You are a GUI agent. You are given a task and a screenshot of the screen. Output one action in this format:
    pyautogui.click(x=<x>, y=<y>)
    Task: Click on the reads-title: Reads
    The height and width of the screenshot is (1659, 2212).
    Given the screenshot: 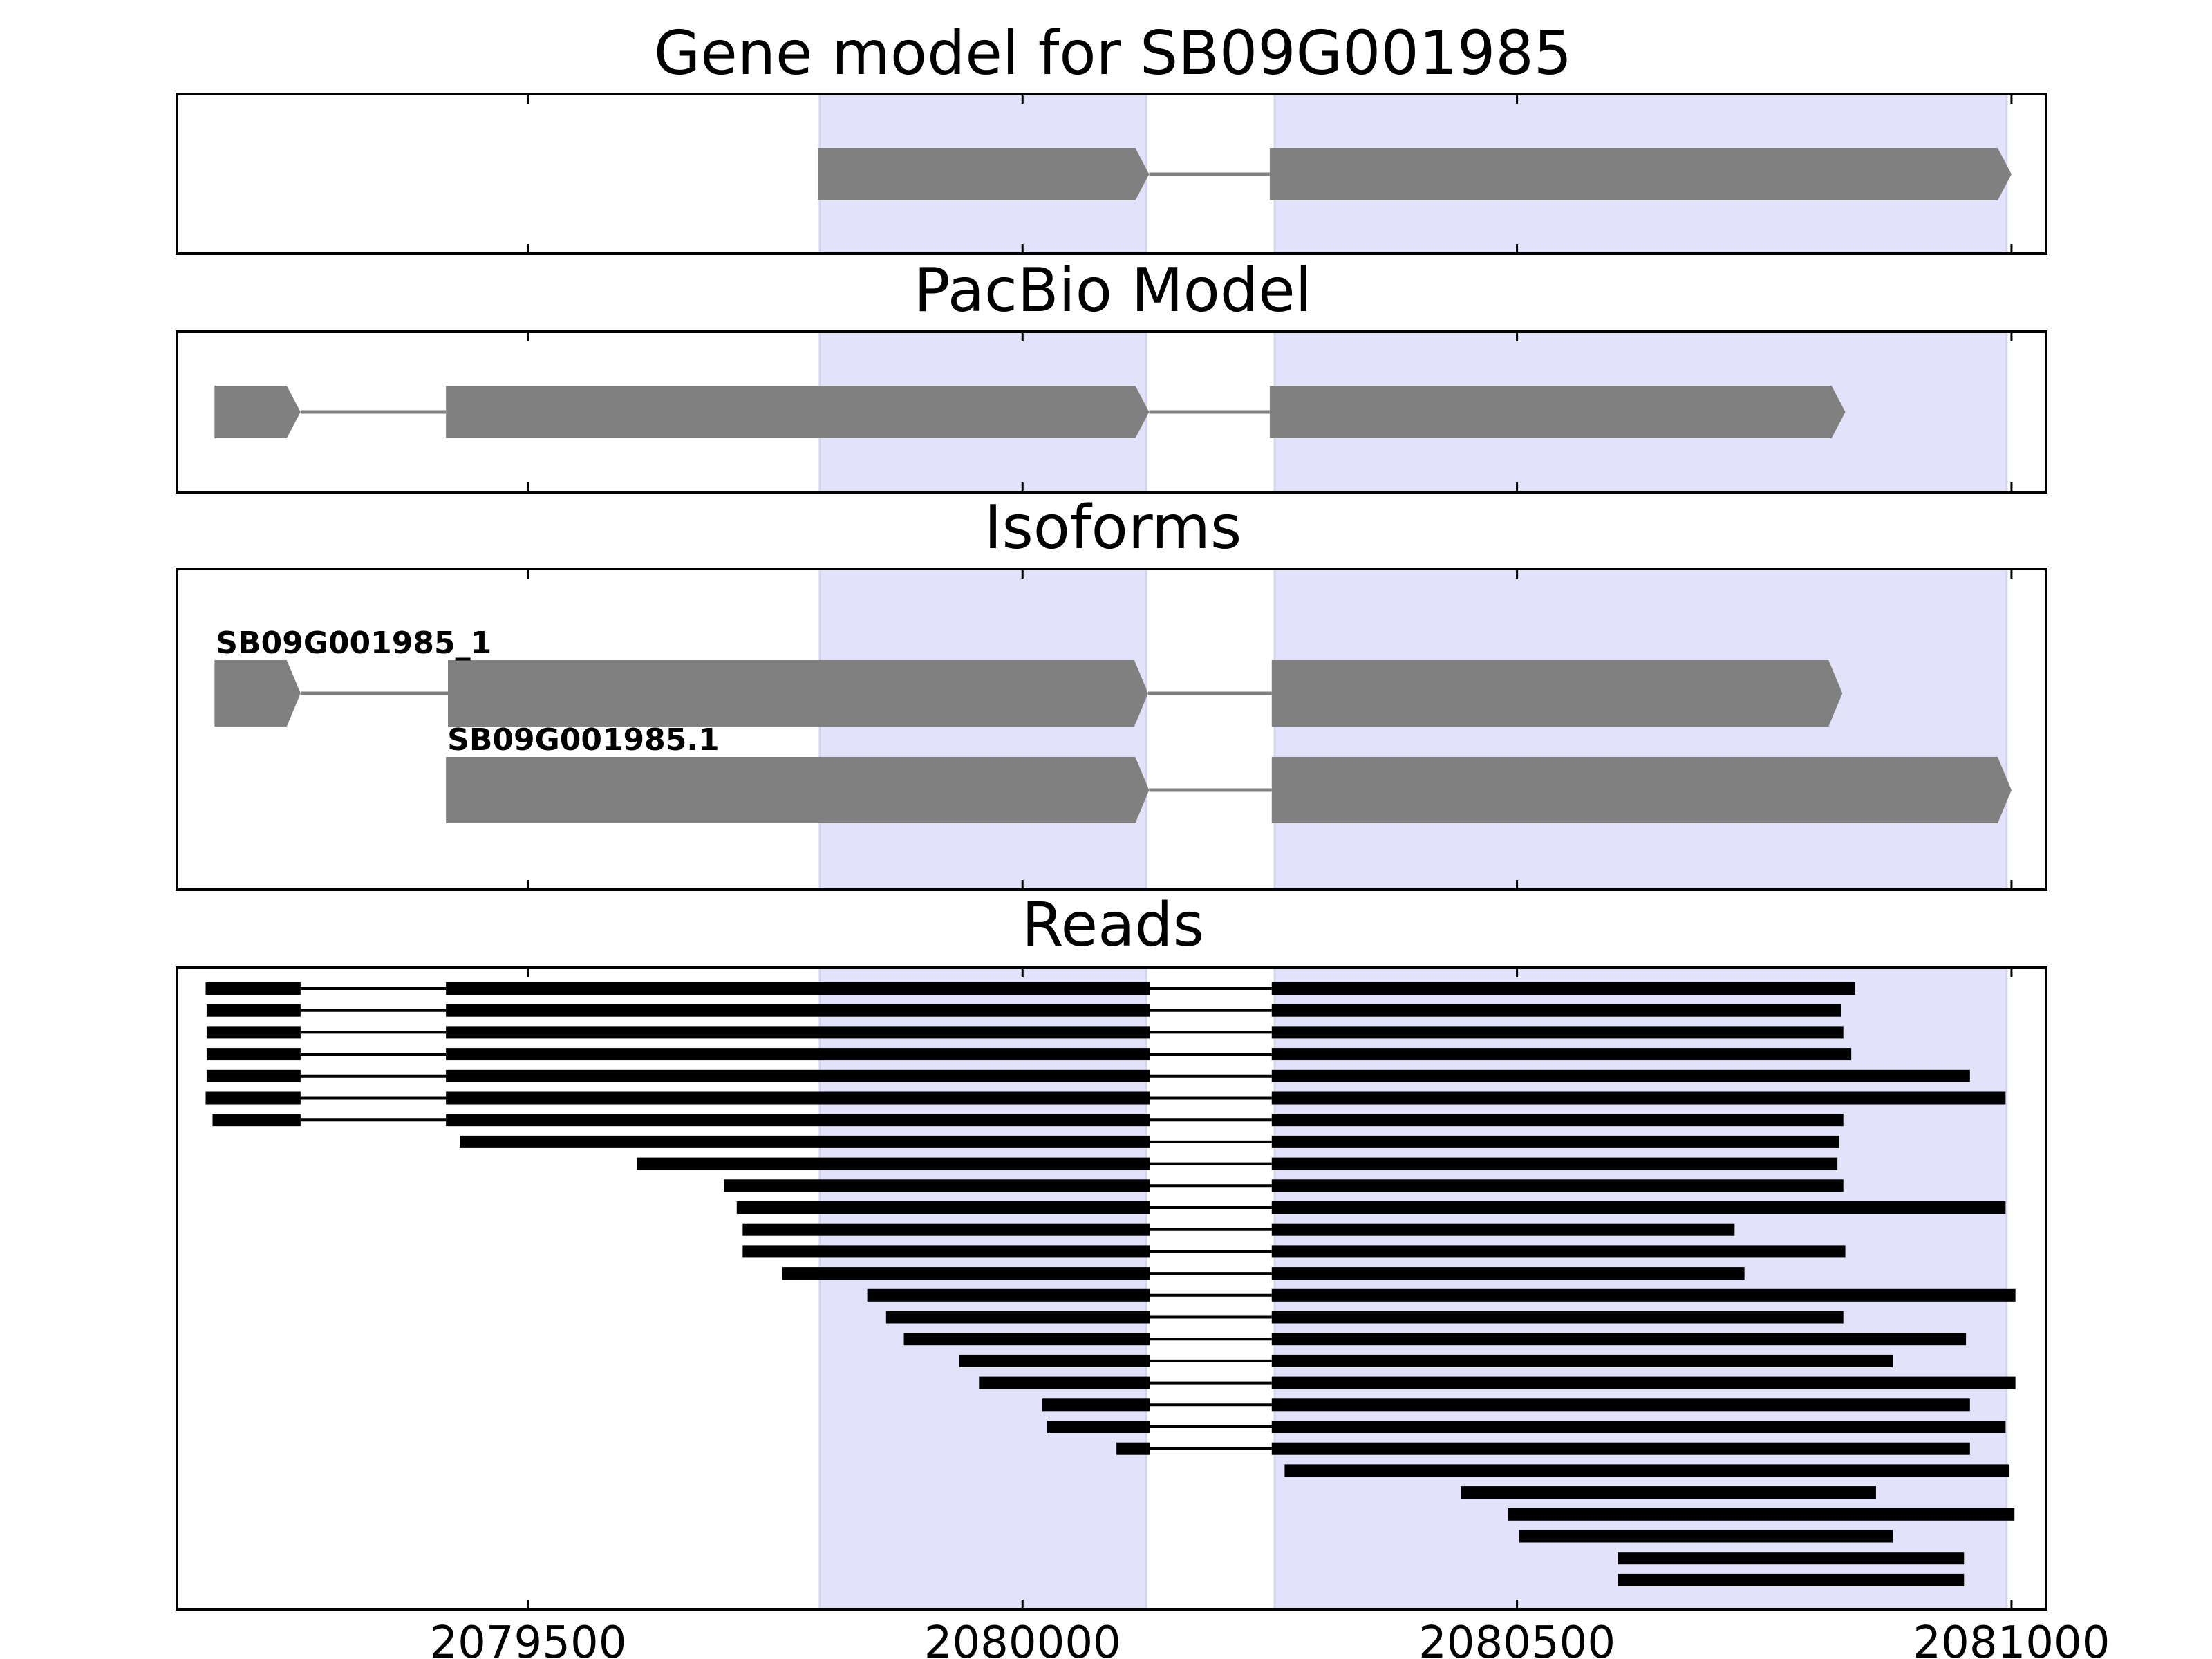 What is the action you would take?
    pyautogui.click(x=1113, y=925)
    